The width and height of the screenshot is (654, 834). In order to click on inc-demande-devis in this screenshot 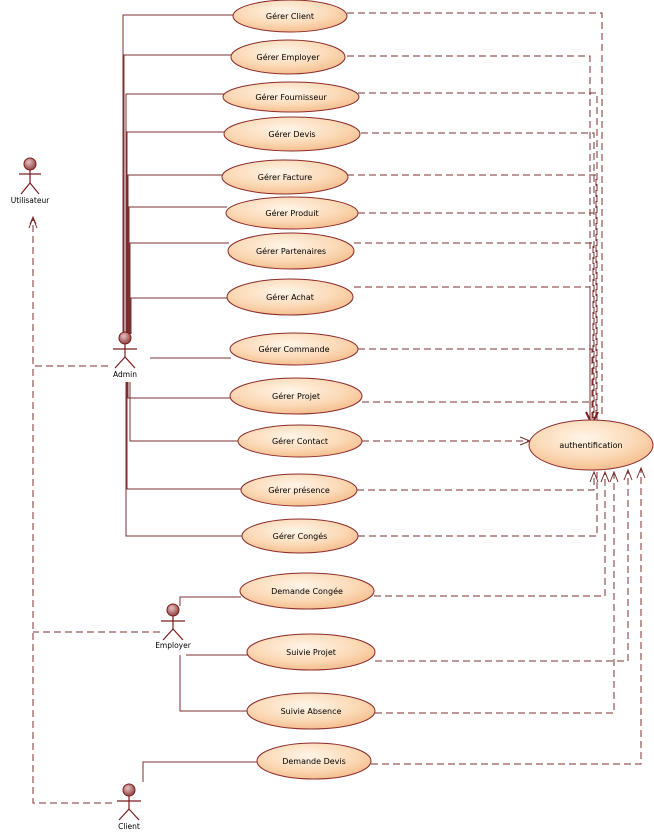, I will do `click(506, 616)`.